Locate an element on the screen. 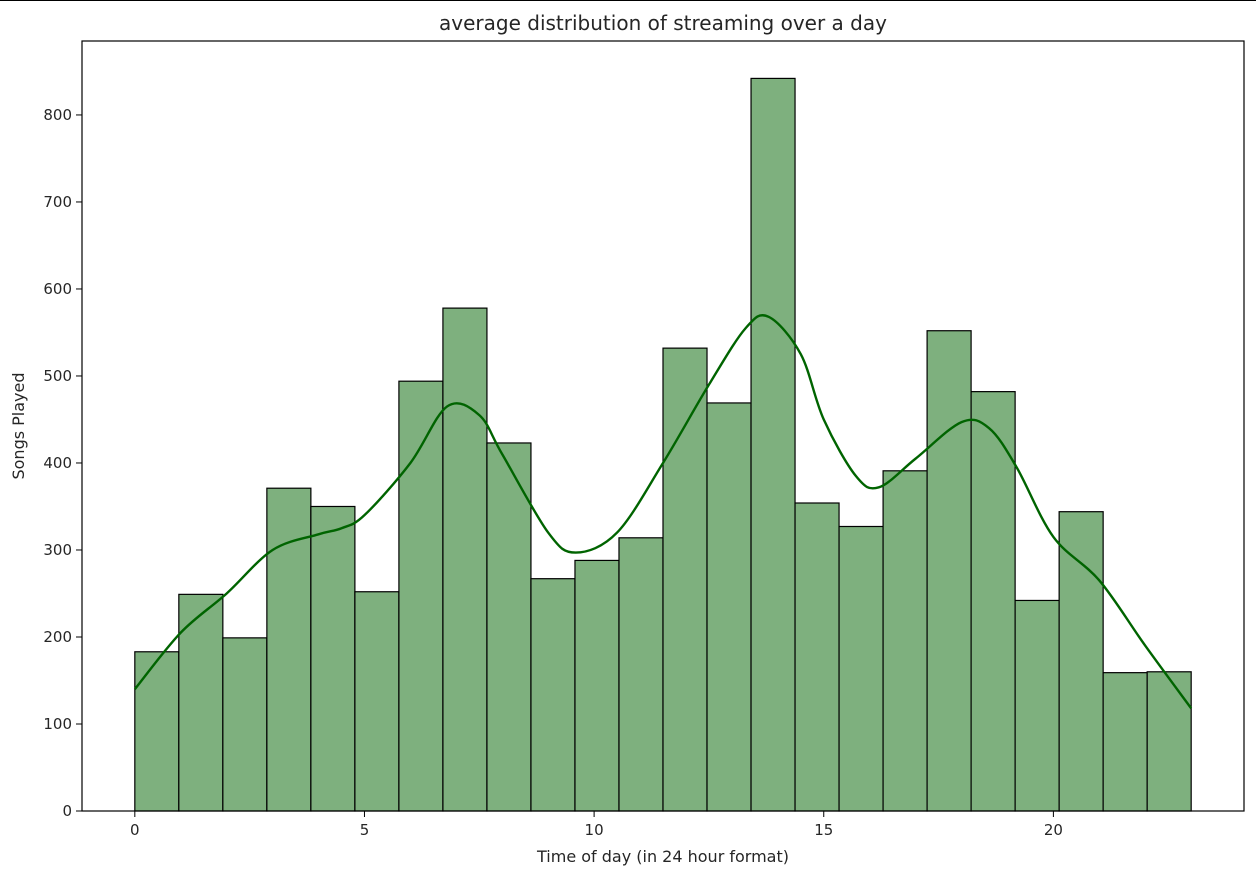 This screenshot has height=876, width=1256. y-tick-label: 600 is located at coordinates (57, 289).